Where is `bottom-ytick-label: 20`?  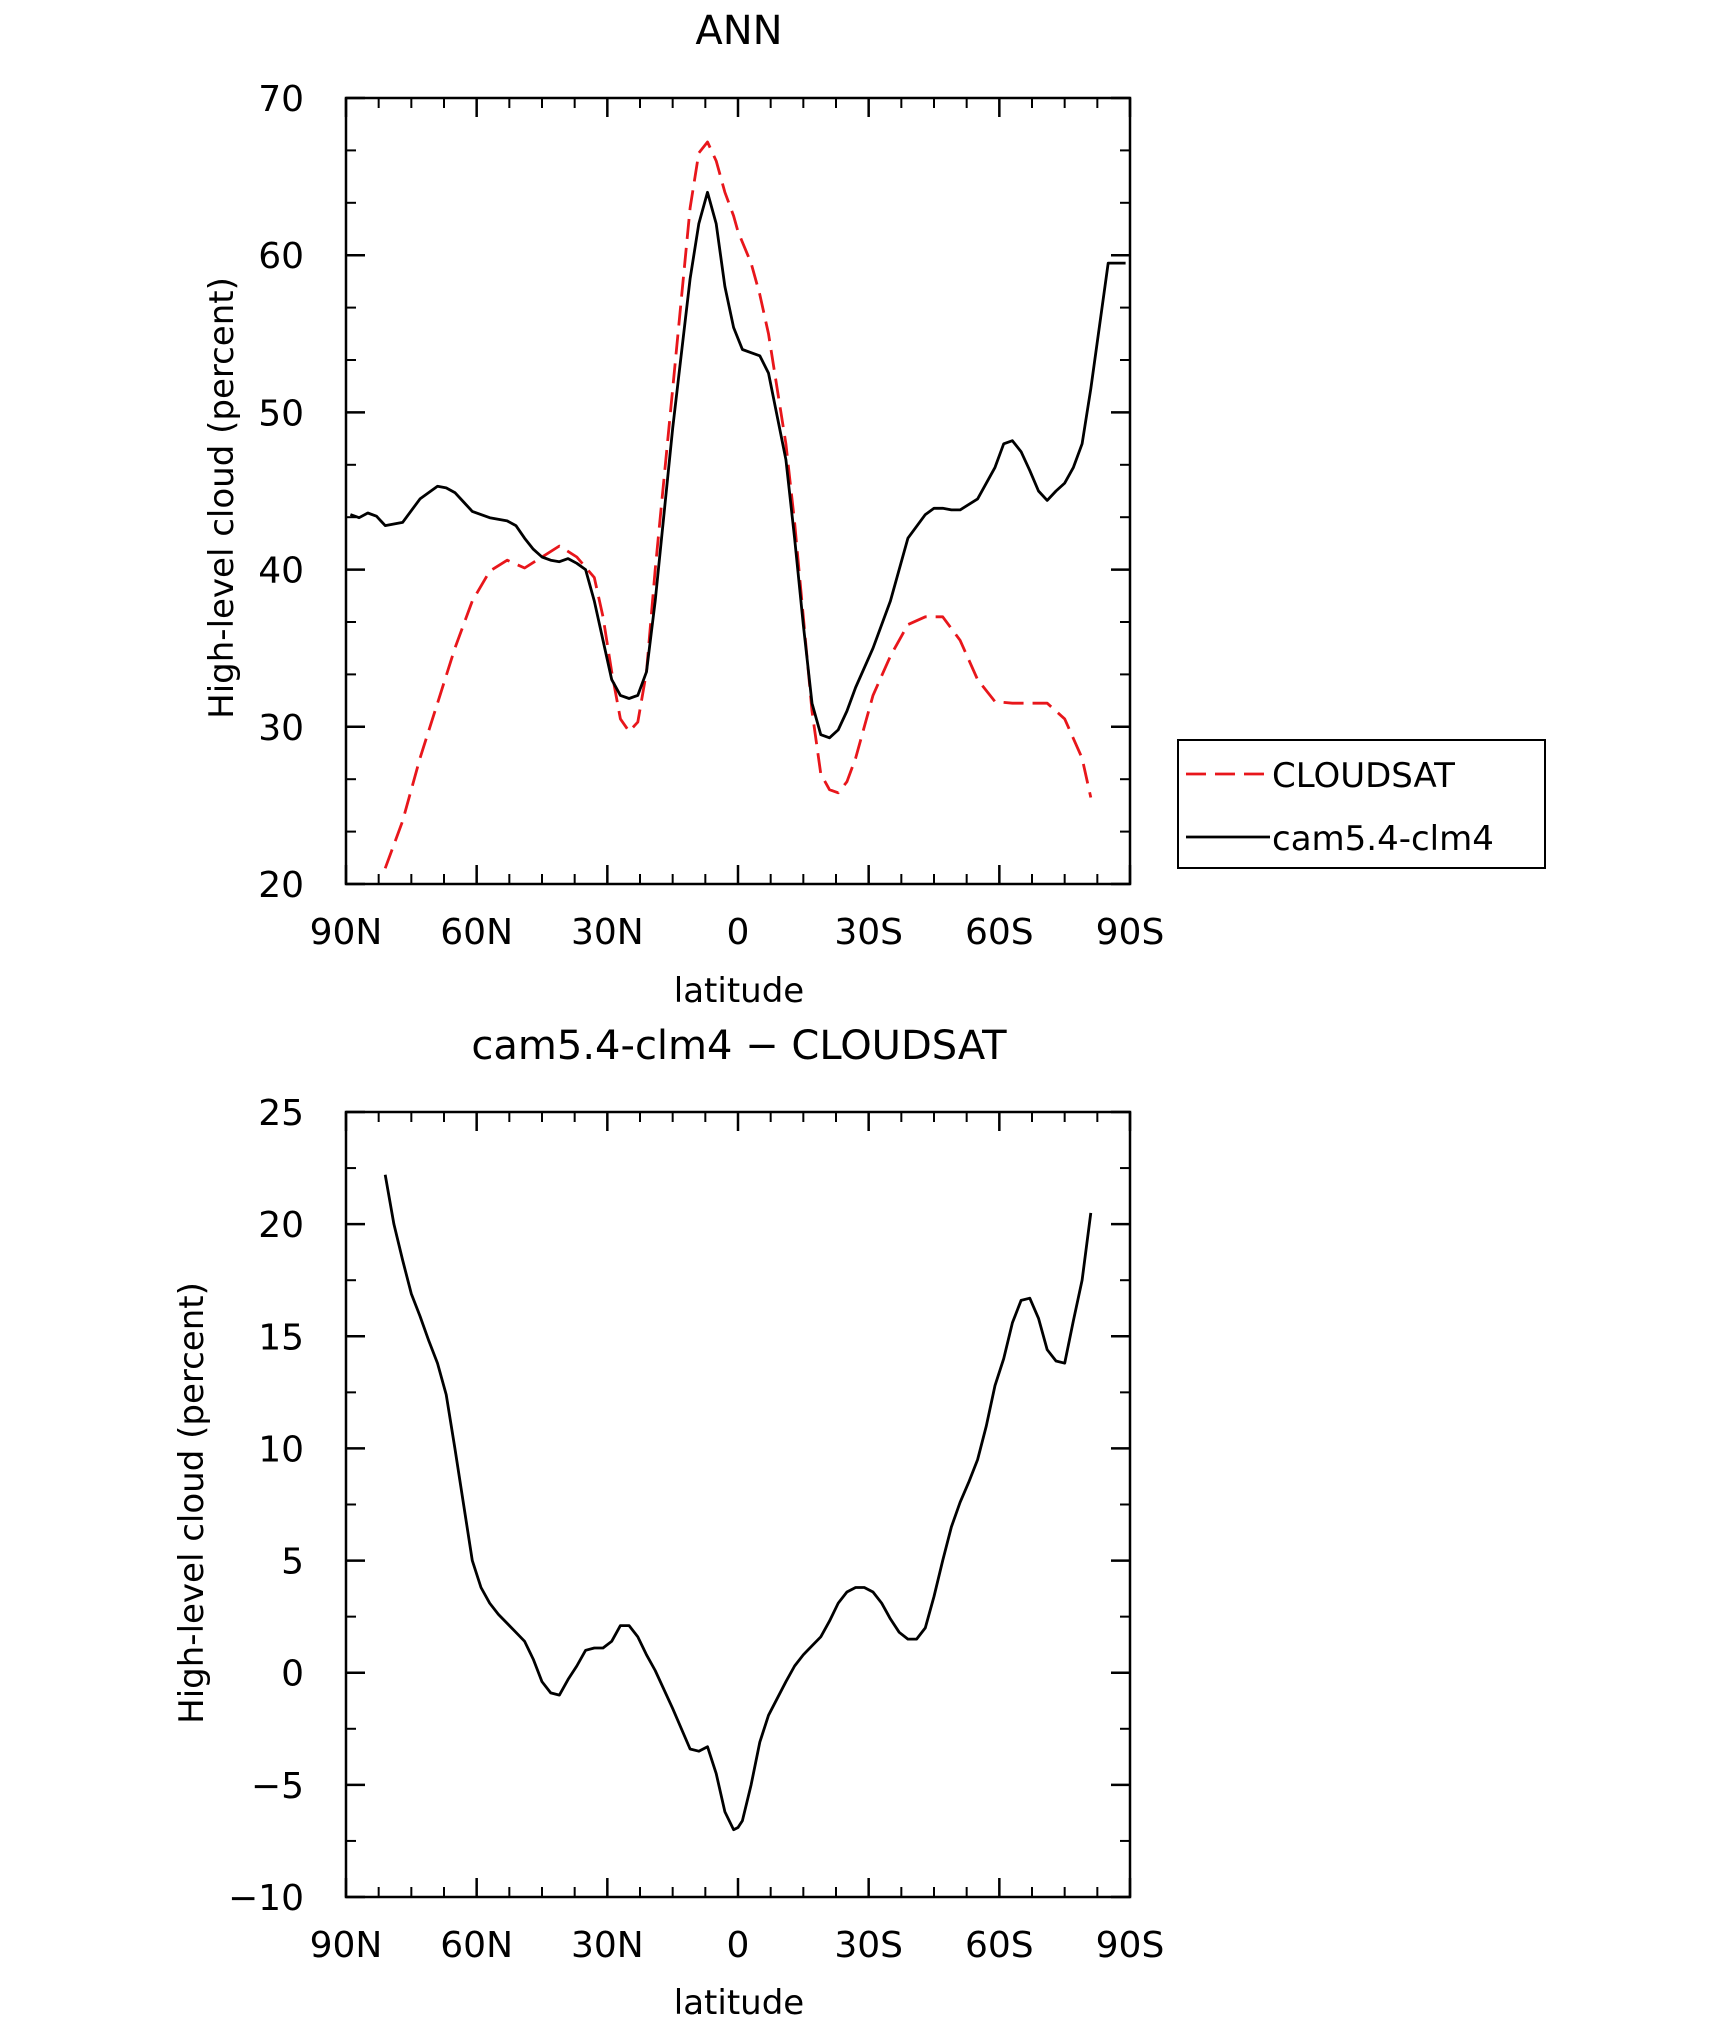 bottom-ytick-label: 20 is located at coordinates (281, 1225).